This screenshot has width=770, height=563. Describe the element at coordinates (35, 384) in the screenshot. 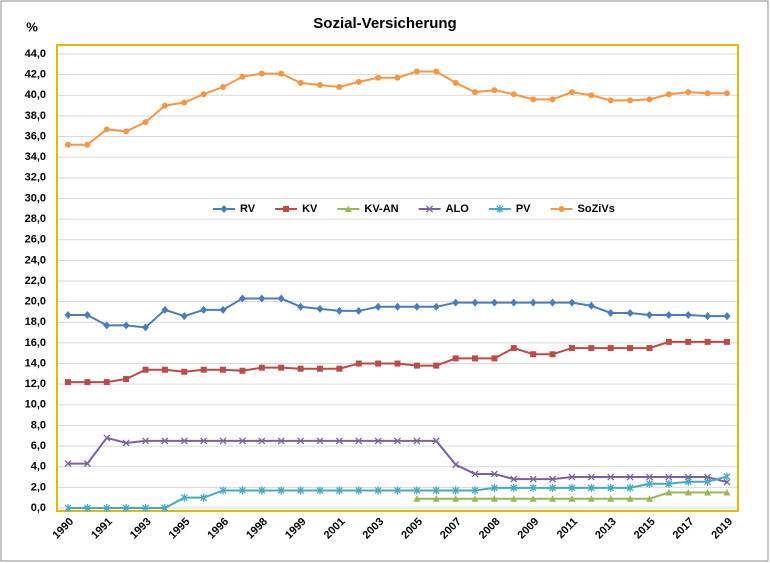

I see `y-tick-label: 12,0` at that location.